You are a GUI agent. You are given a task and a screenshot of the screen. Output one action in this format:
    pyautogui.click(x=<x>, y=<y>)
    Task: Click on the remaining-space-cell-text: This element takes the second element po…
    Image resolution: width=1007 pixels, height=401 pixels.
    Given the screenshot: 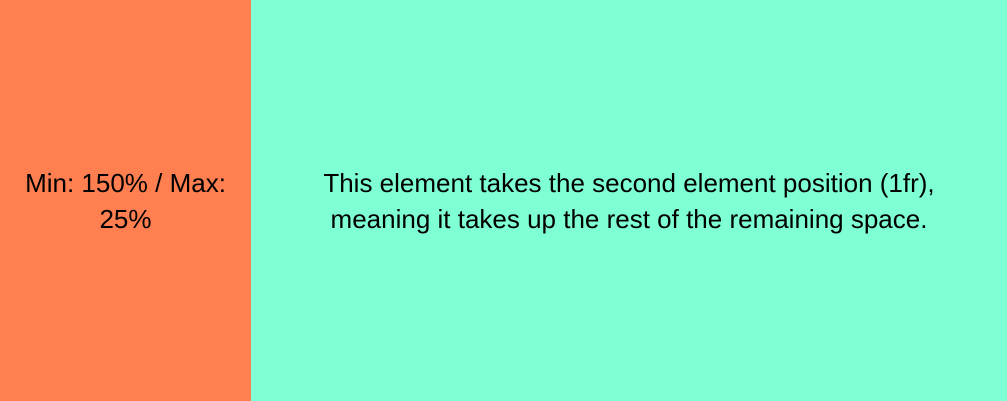 What is the action you would take?
    pyautogui.click(x=629, y=200)
    